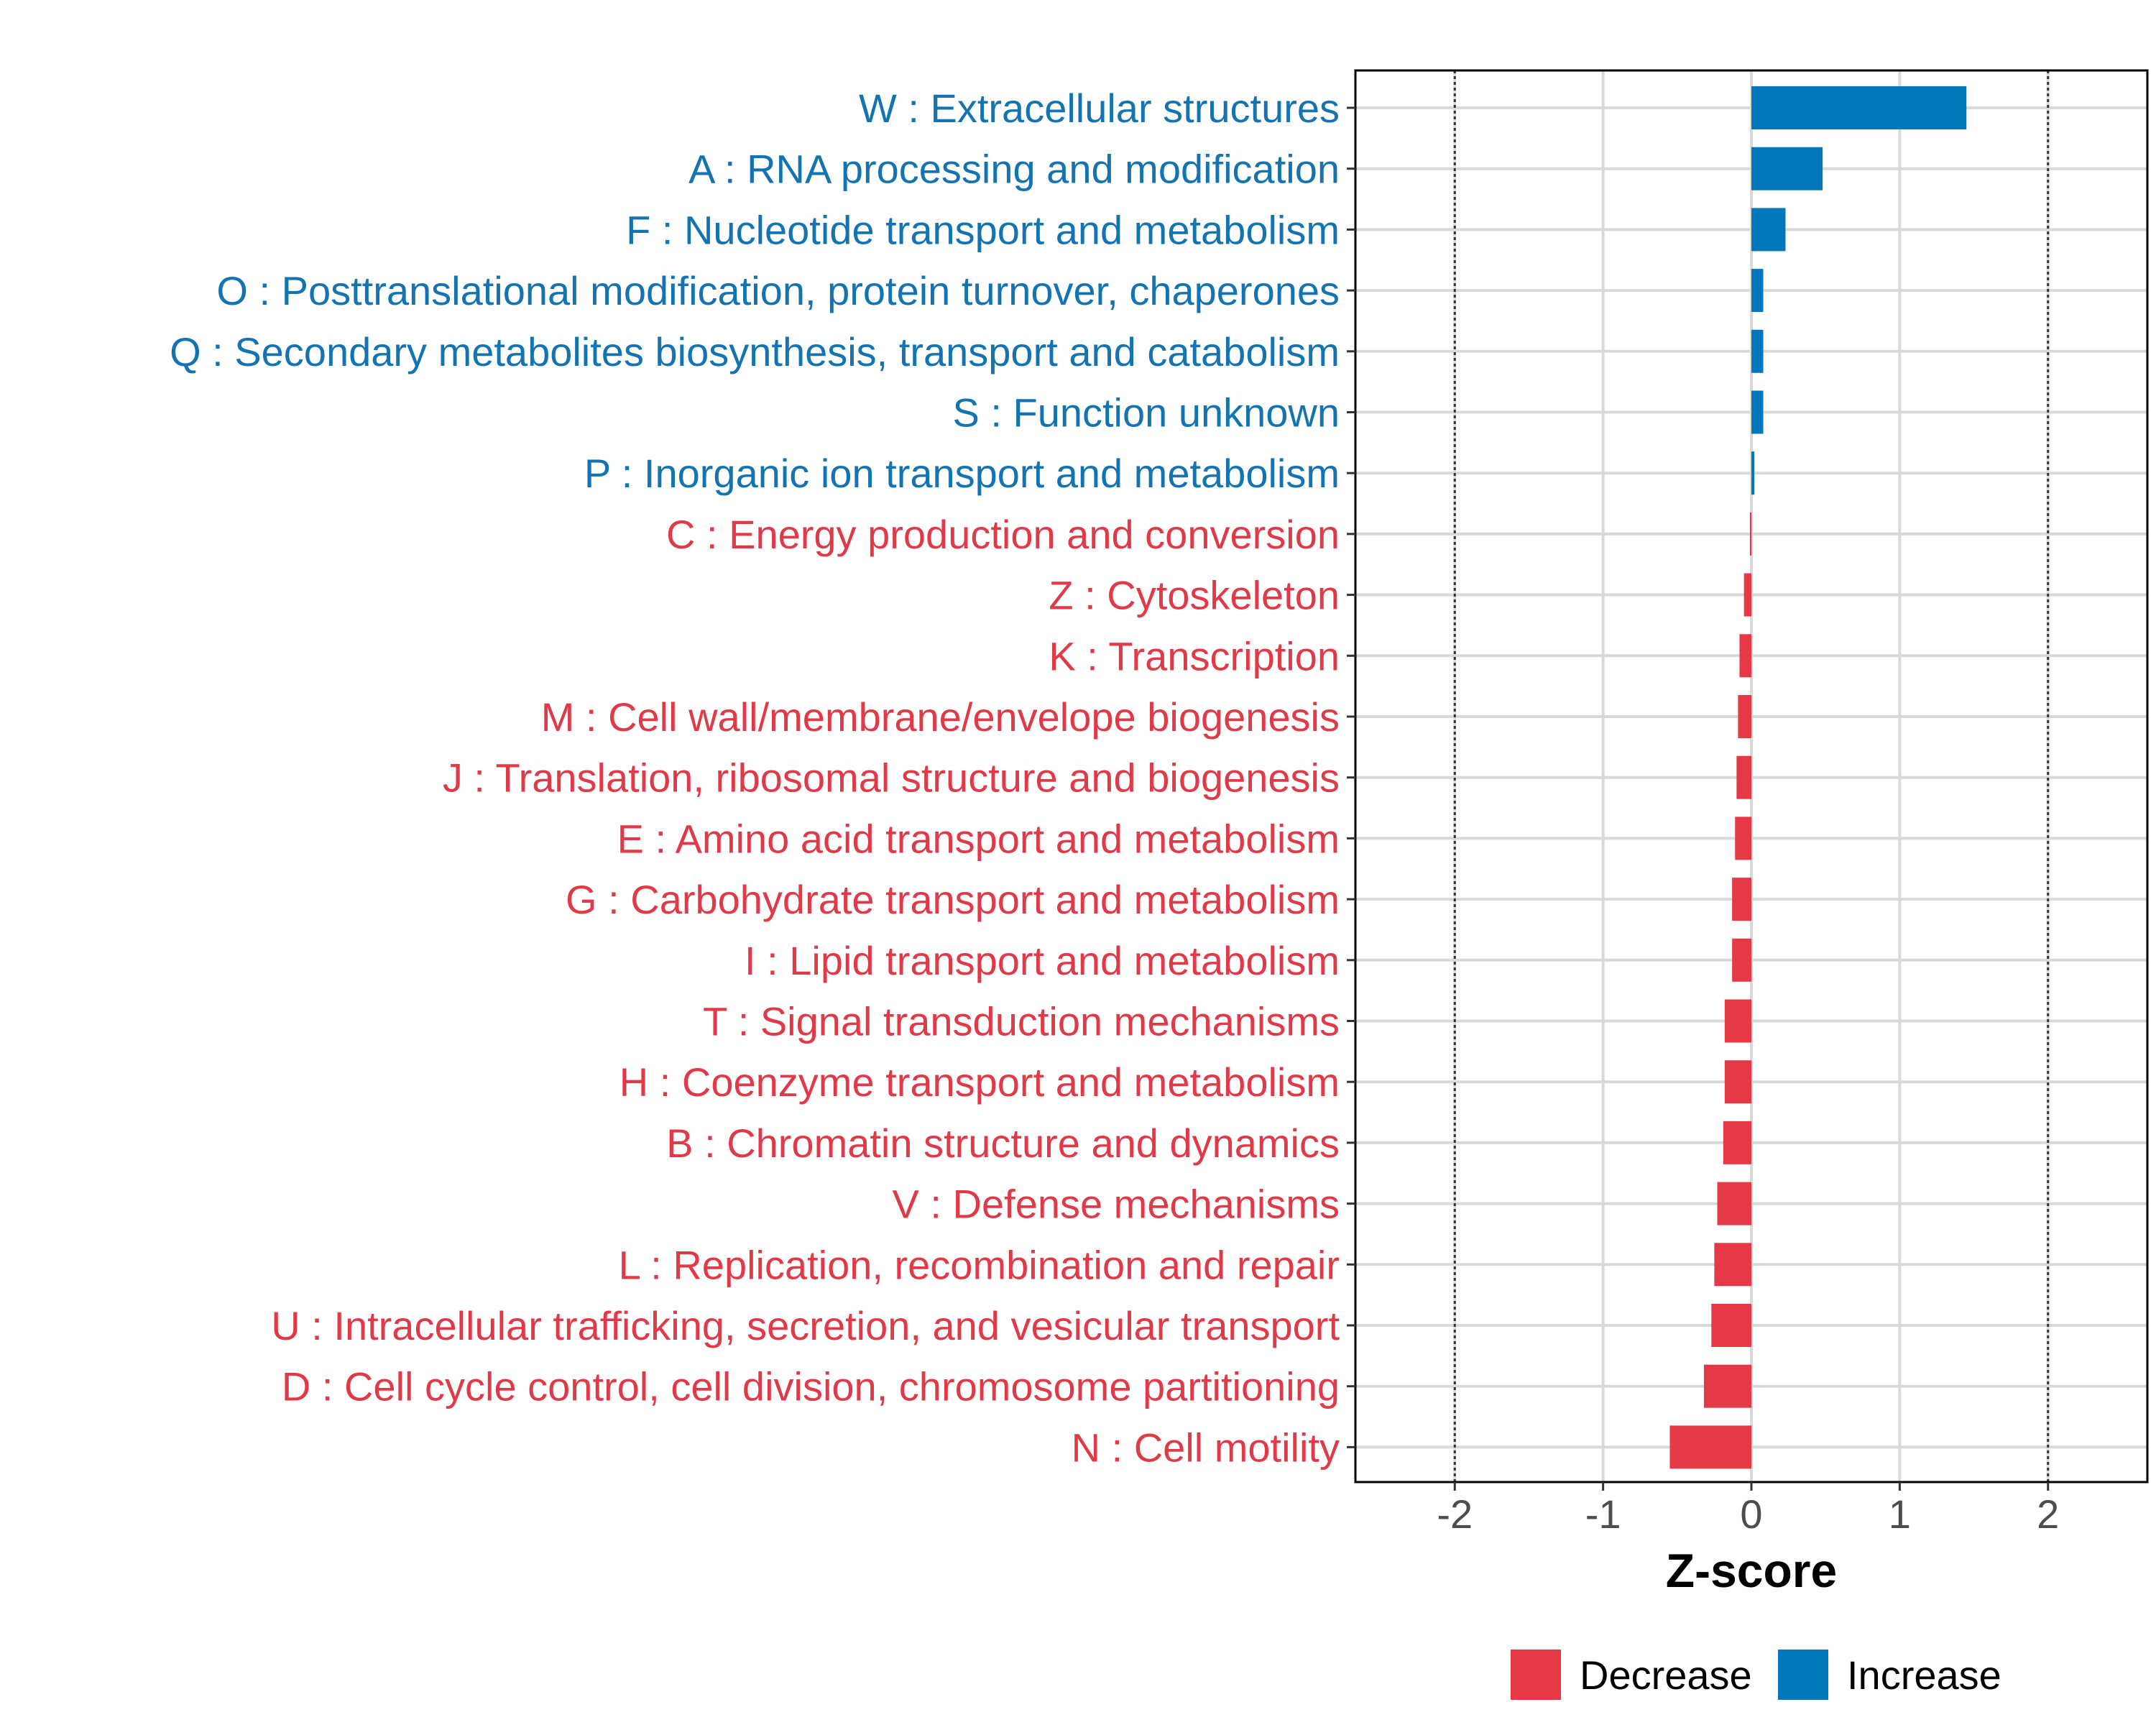 This screenshot has width=2156, height=1725. I want to click on x-tick-label: 1, so click(1900, 1514).